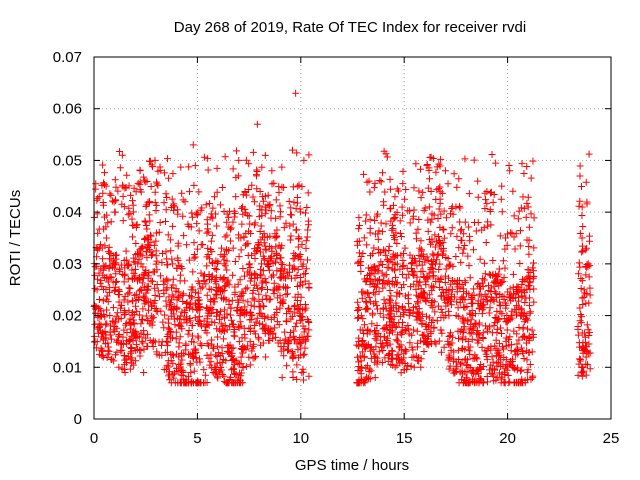  What do you see at coordinates (67, 212) in the screenshot?
I see `y-tick-label: 0.04` at bounding box center [67, 212].